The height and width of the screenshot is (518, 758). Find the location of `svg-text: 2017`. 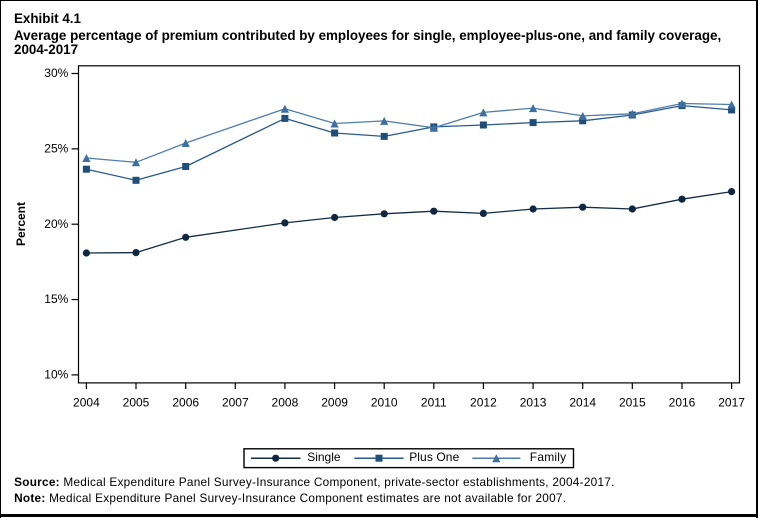

svg-text: 2017 is located at coordinates (731, 402).